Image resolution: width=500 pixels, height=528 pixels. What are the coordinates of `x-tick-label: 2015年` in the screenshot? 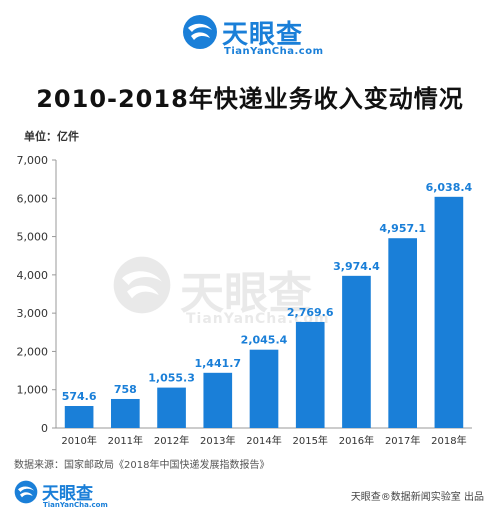 It's located at (309, 440).